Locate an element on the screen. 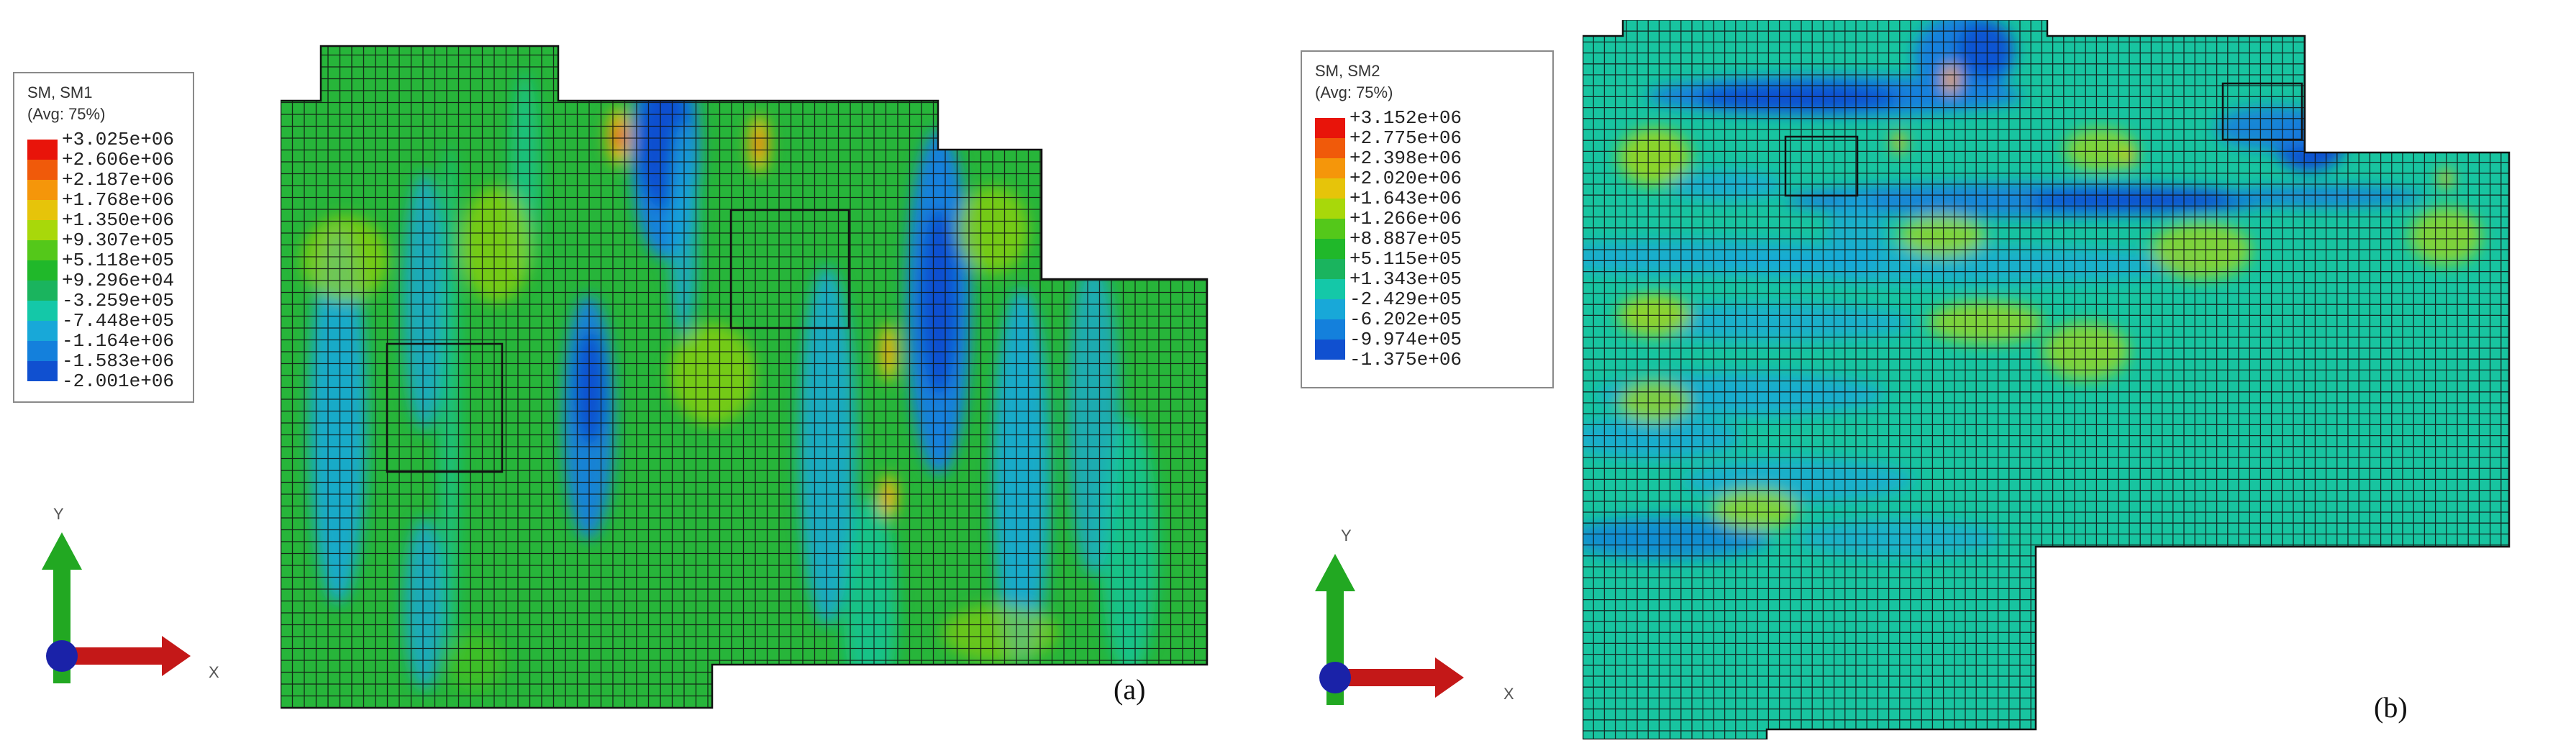  legend-value: -1.583e+06 is located at coordinates (119, 361).